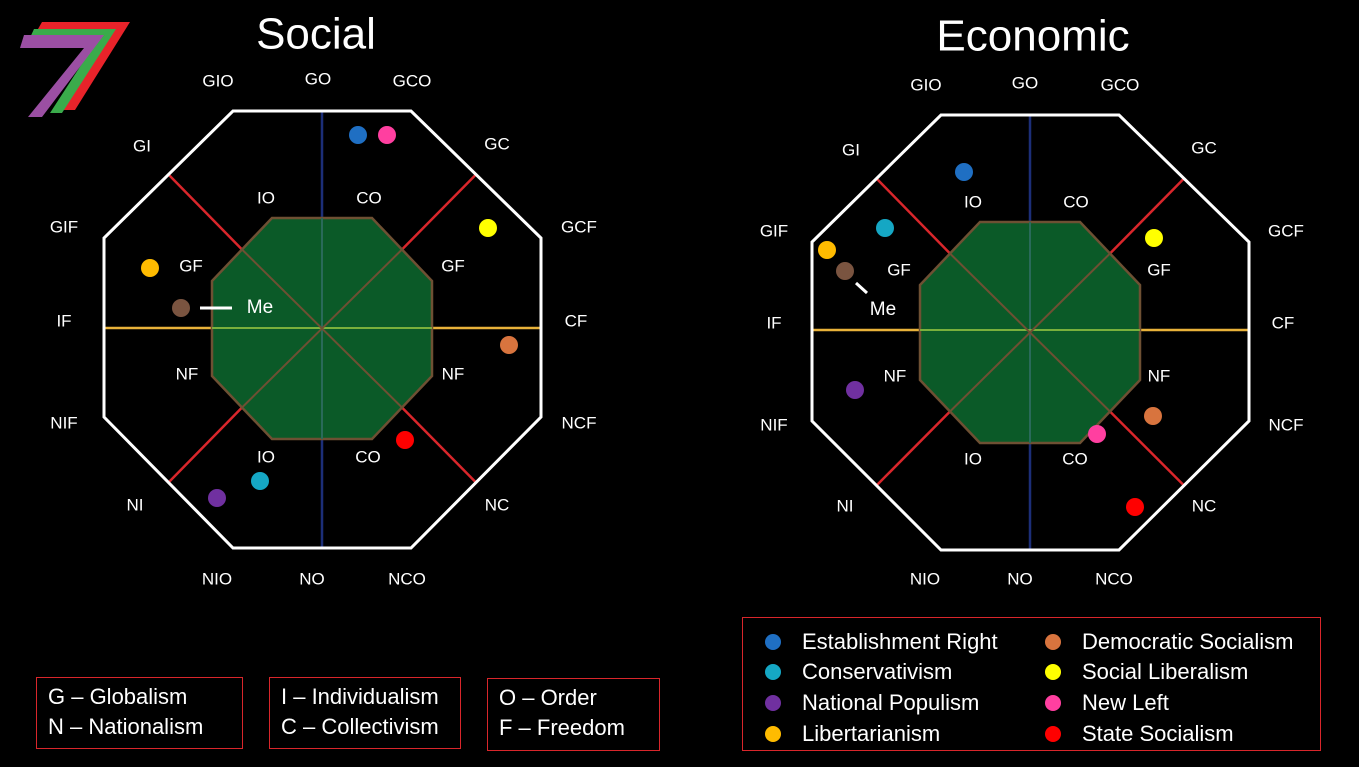 This screenshot has height=767, width=1359. What do you see at coordinates (1032, 36) in the screenshot?
I see `chart-title: Economic` at bounding box center [1032, 36].